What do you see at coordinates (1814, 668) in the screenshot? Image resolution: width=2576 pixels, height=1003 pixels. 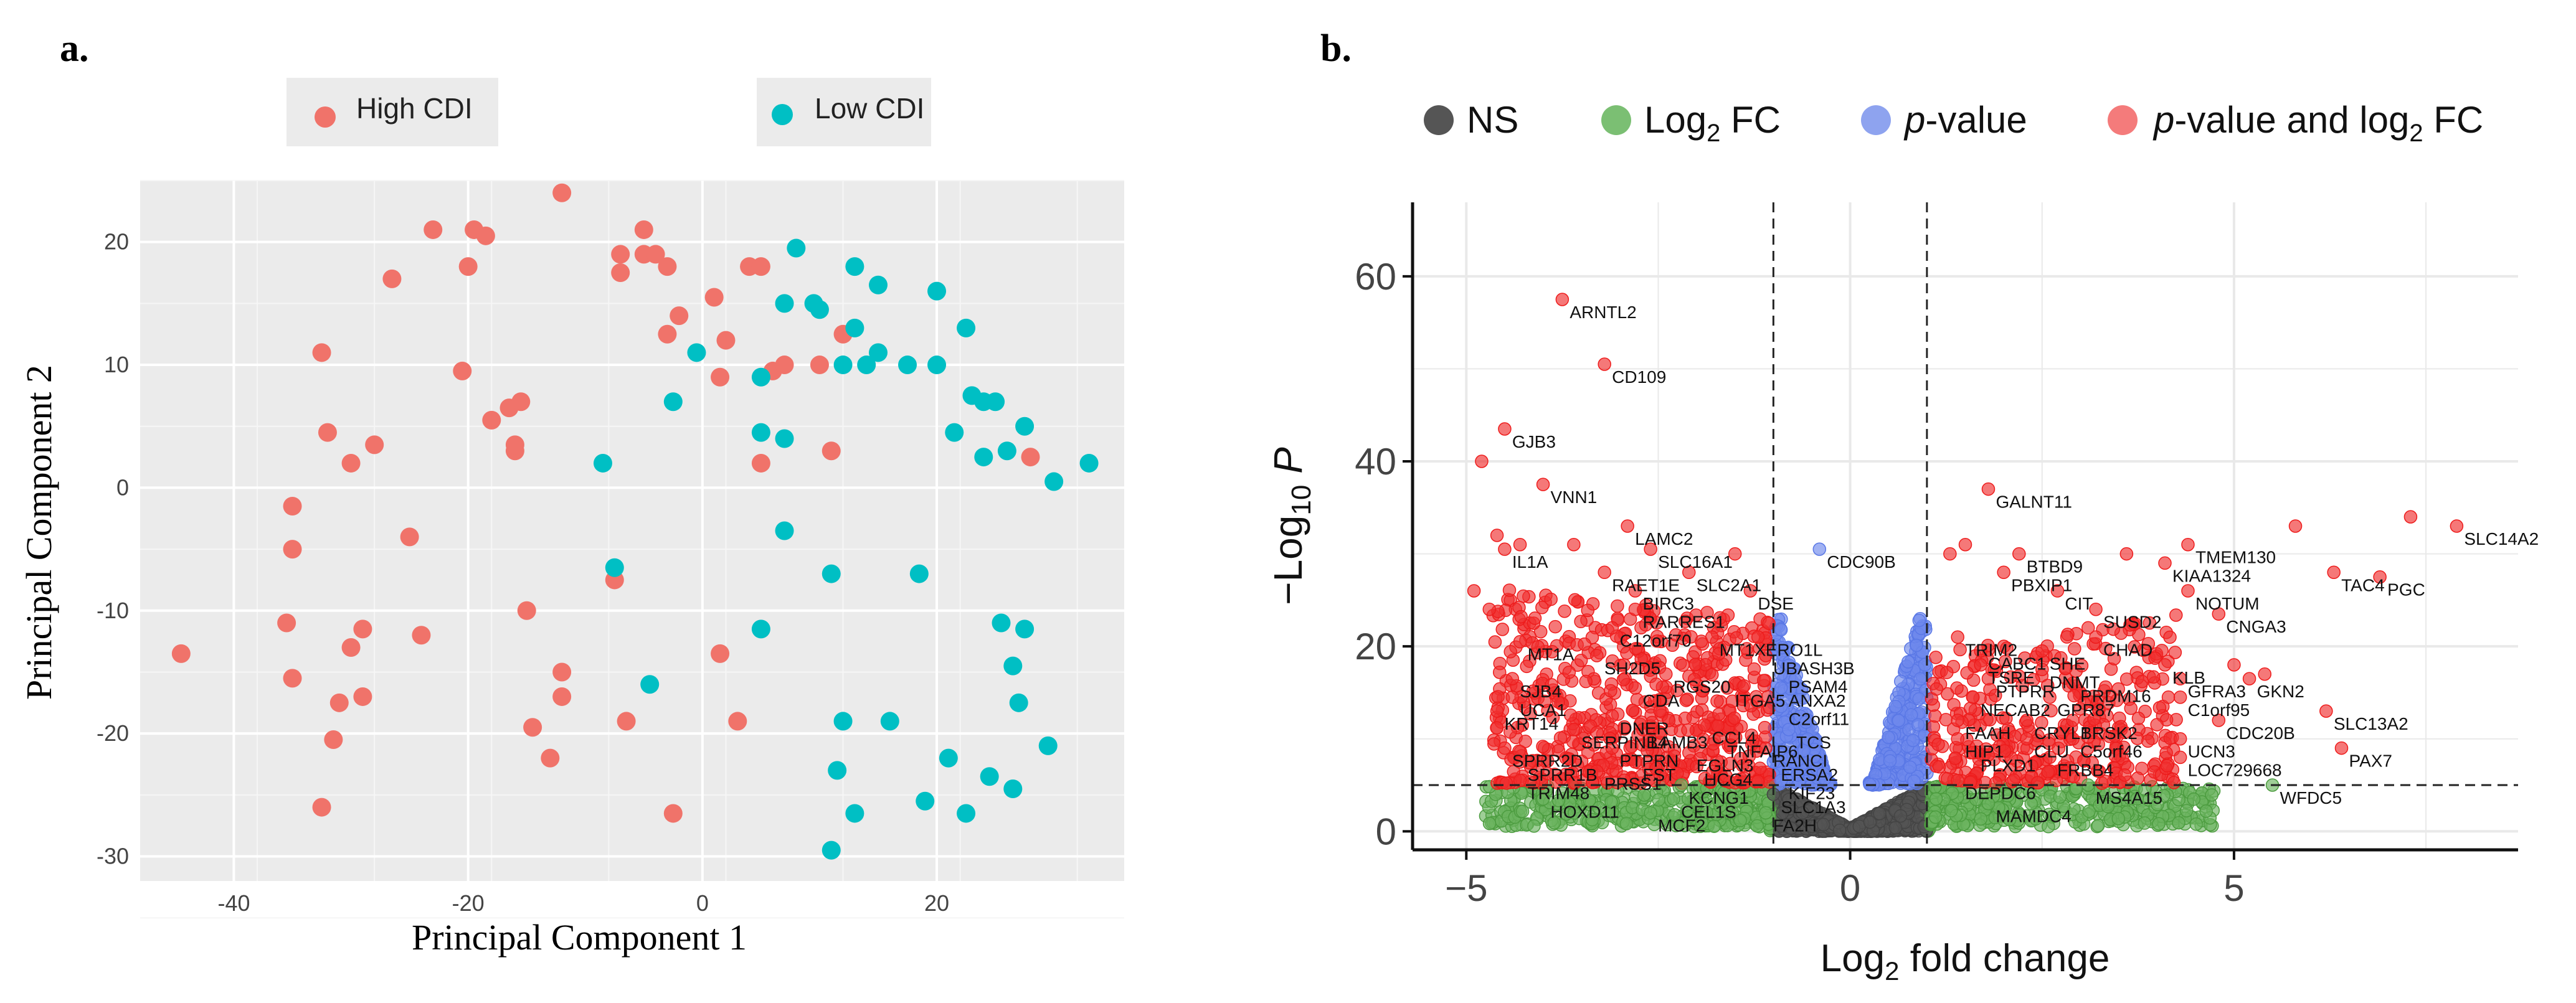 I see `volcano-gene-label: UBASH3B` at bounding box center [1814, 668].